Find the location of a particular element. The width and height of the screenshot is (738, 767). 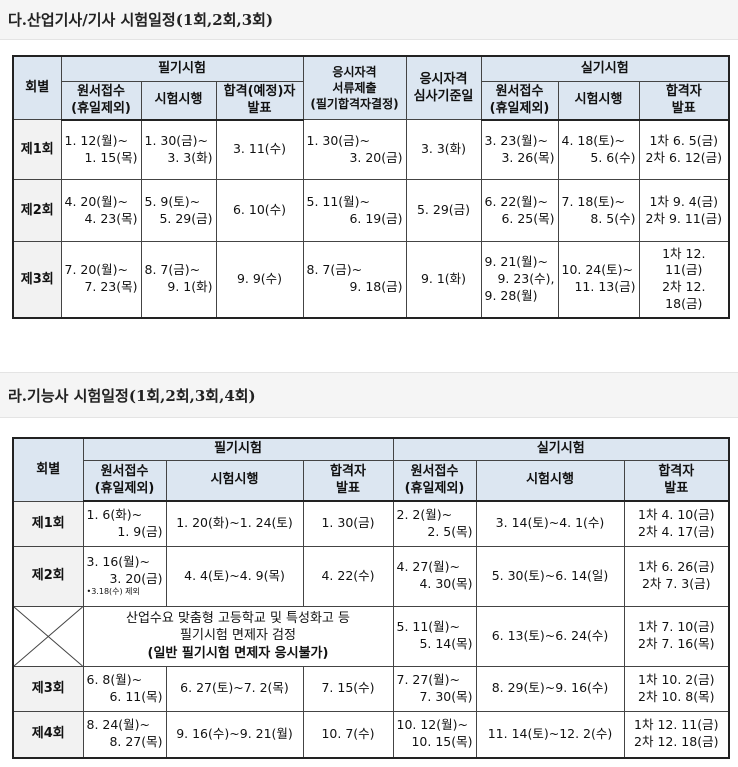

cell-line: 4. 30(목) is located at coordinates (446, 583).